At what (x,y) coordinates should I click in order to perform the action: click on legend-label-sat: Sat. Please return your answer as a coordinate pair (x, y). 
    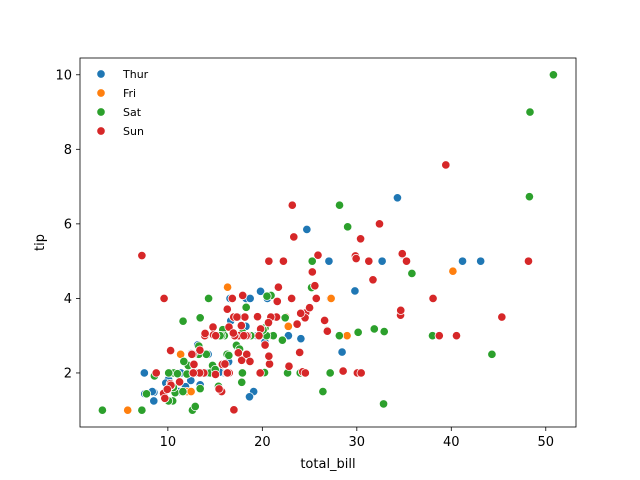
    Looking at the image, I should click on (132, 112).